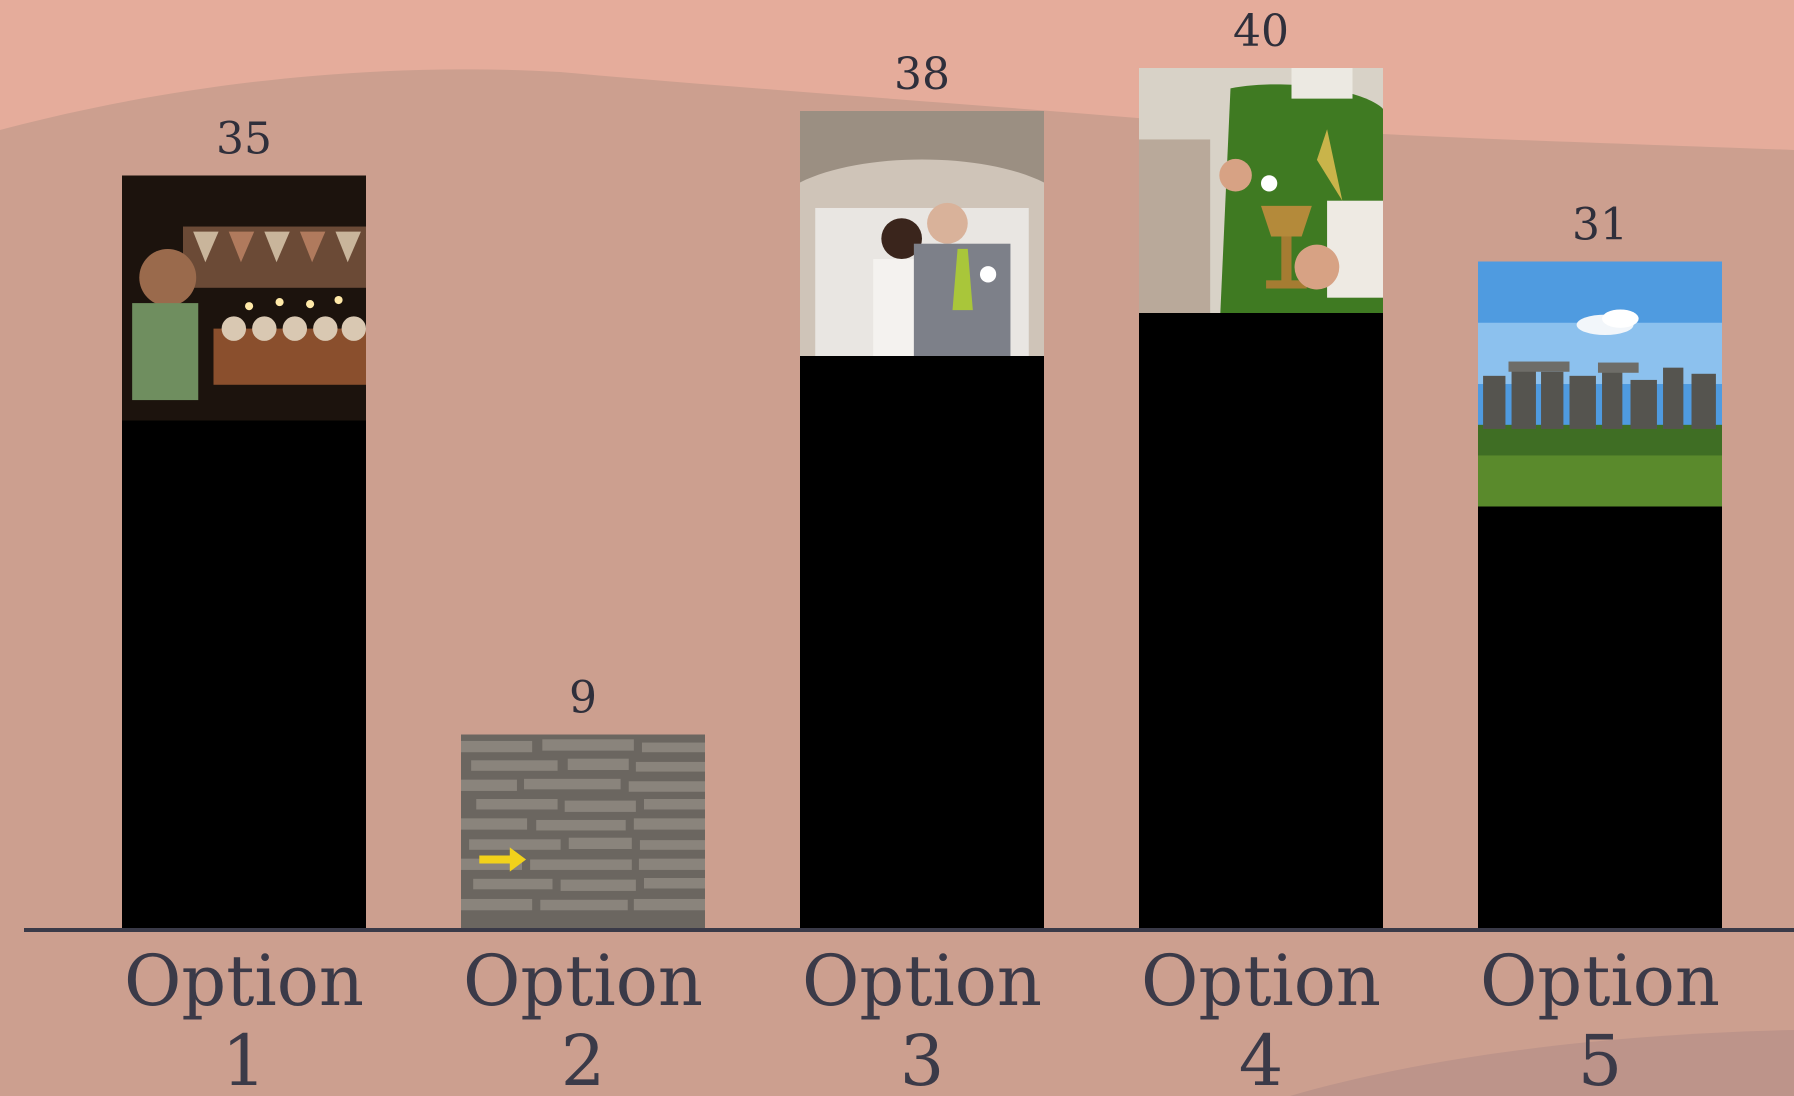  I want to click on category-label-4-number: 4, so click(1261, 1058).